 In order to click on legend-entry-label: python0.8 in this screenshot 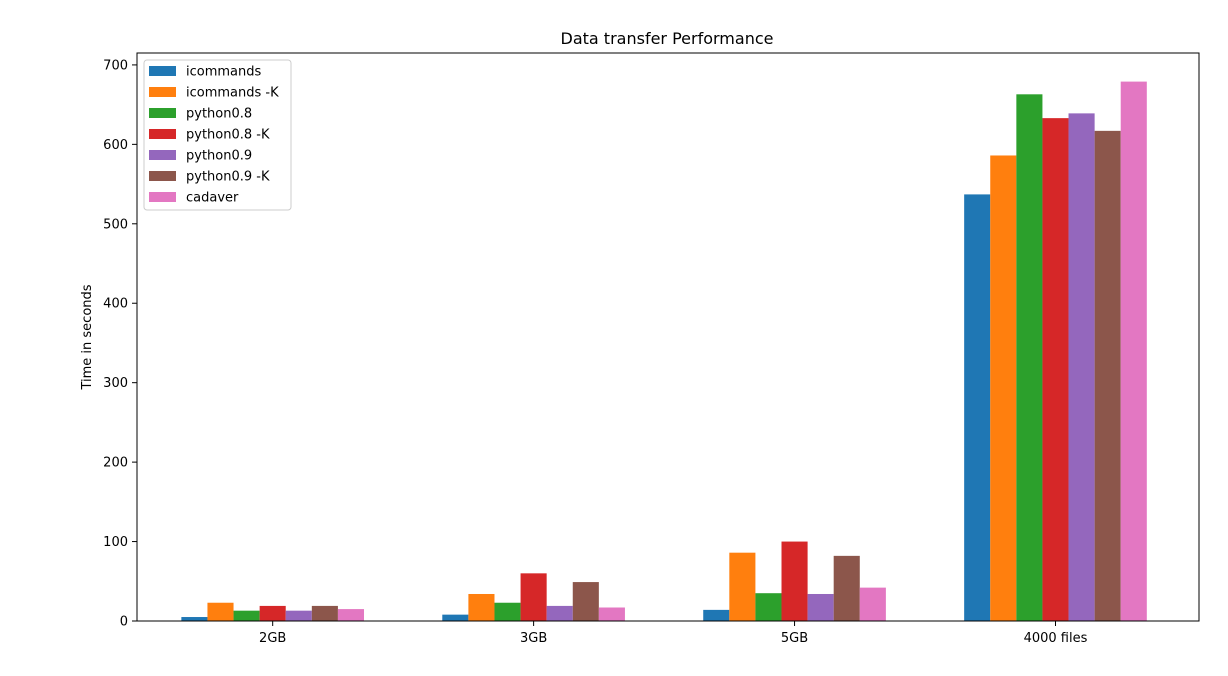, I will do `click(219, 114)`.